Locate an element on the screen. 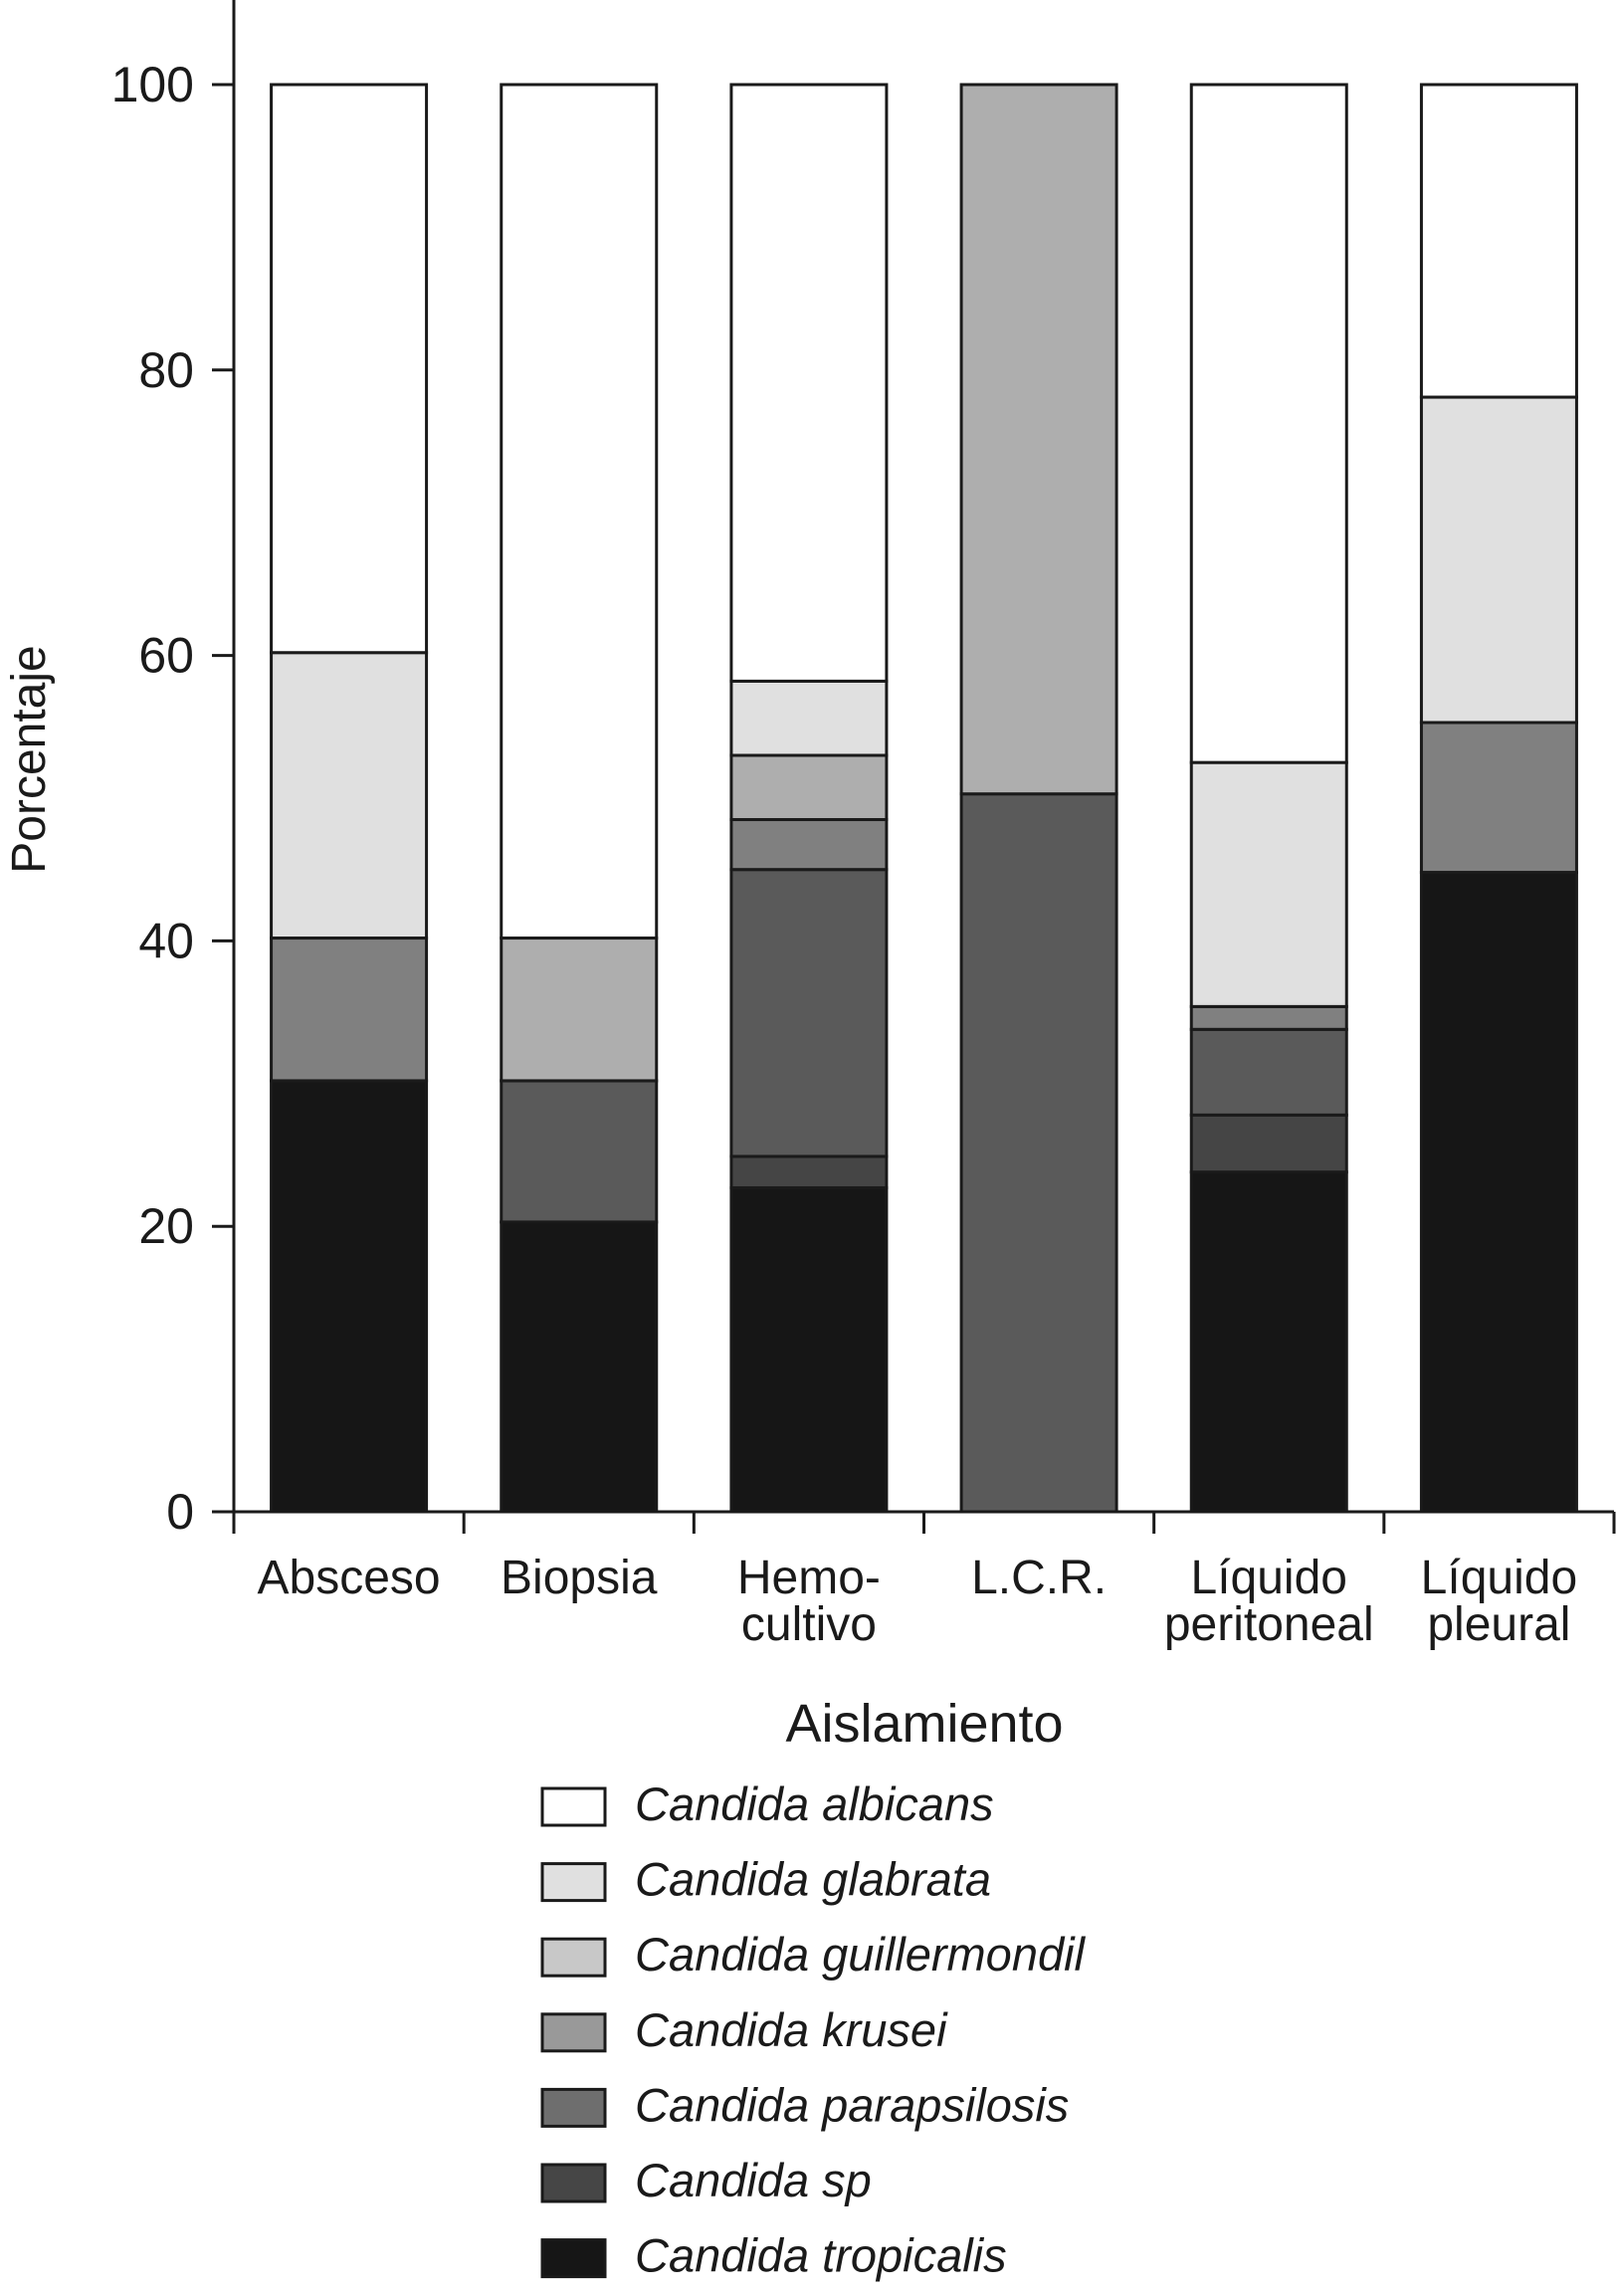  y-tick-label: 20 is located at coordinates (166, 1226).